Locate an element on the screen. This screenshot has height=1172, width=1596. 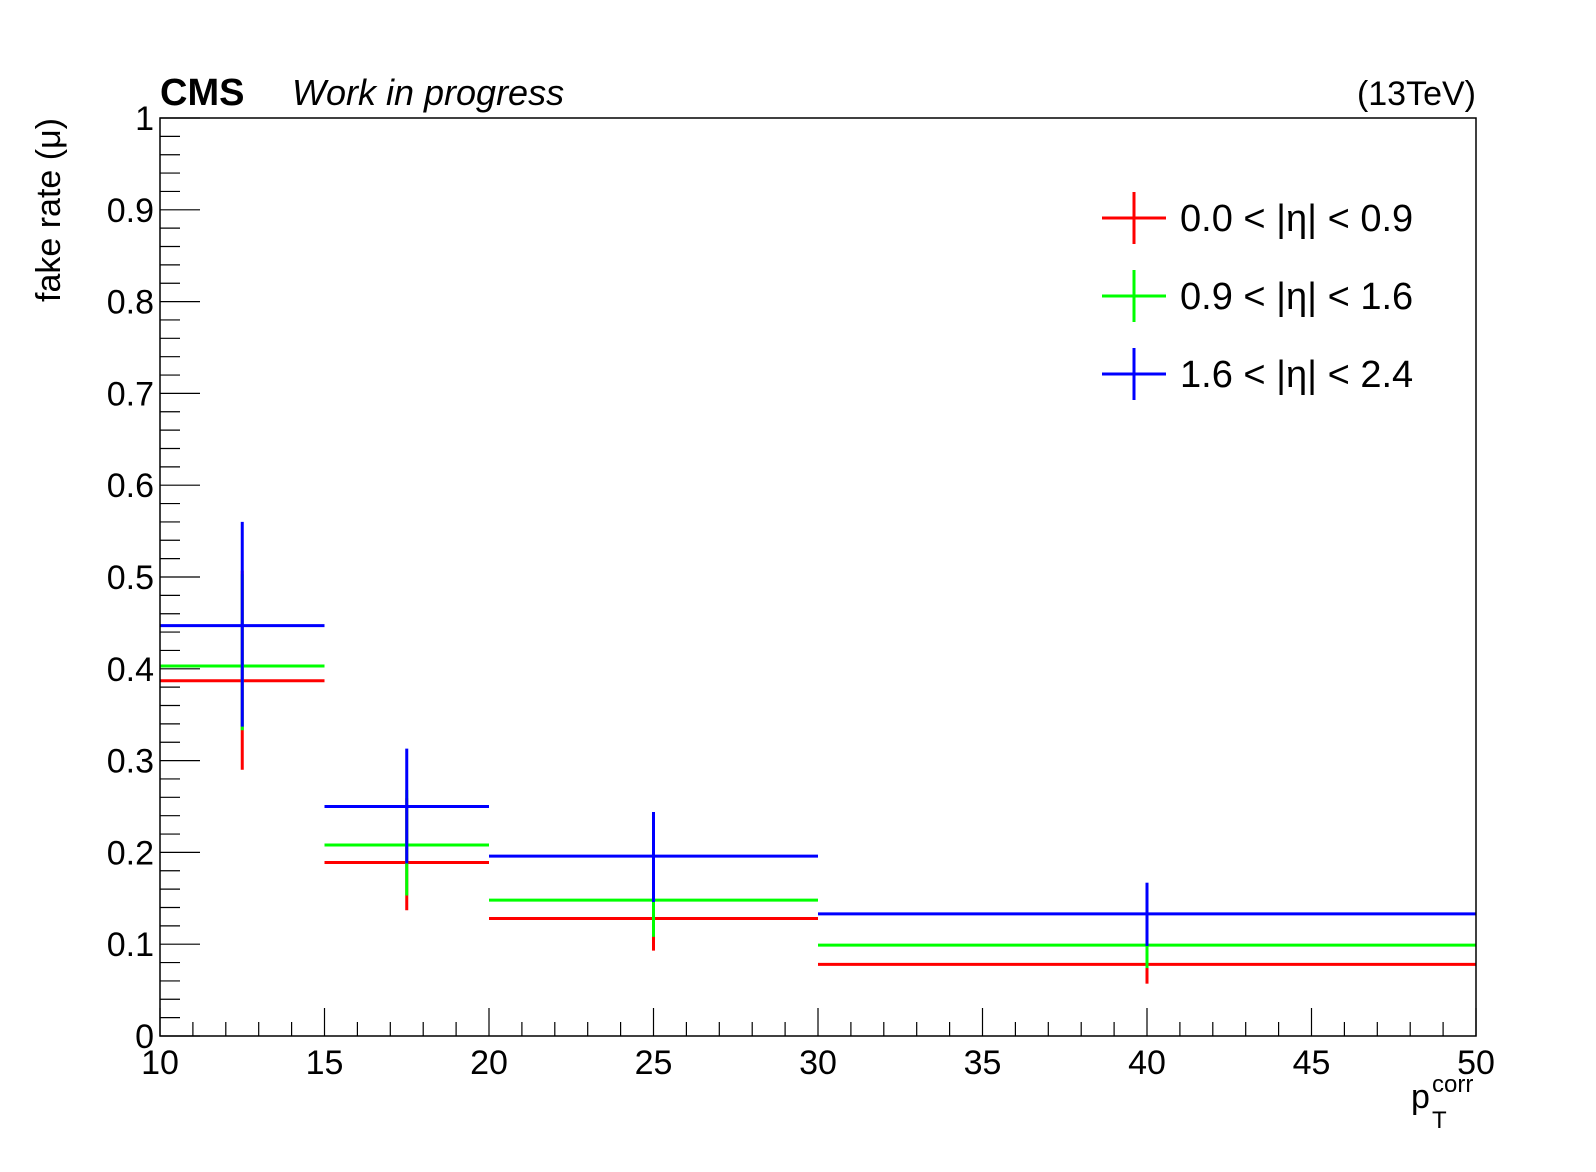
legend-label: 0.0 < |η| < 0.9 is located at coordinates (1296, 219).